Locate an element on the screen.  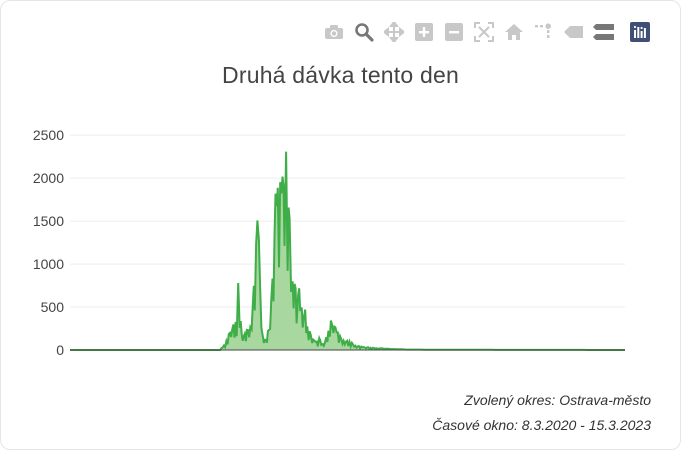
hover-compare-icon is located at coordinates (604, 32).